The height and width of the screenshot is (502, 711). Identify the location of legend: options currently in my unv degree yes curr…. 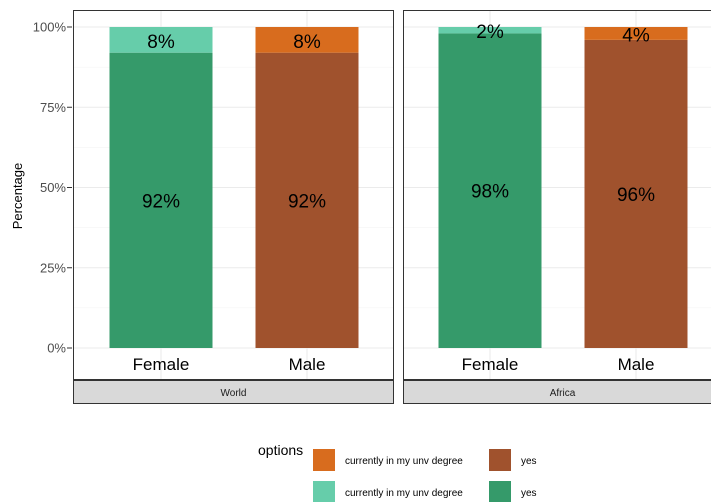
(397, 472).